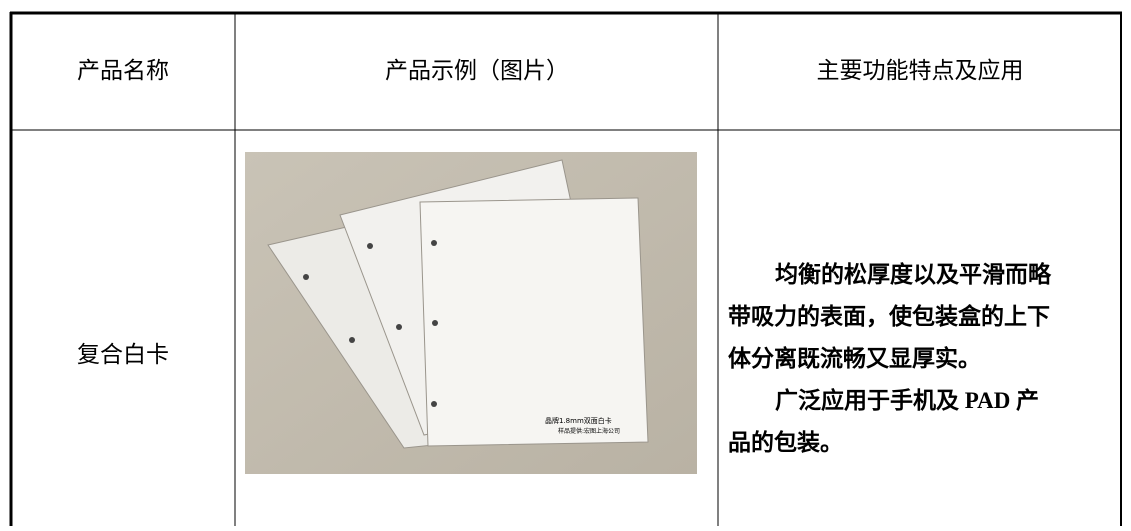 The width and height of the screenshot is (1131, 531). What do you see at coordinates (854, 358) in the screenshot?
I see `description-line: 体分离既流畅又显厚实。` at bounding box center [854, 358].